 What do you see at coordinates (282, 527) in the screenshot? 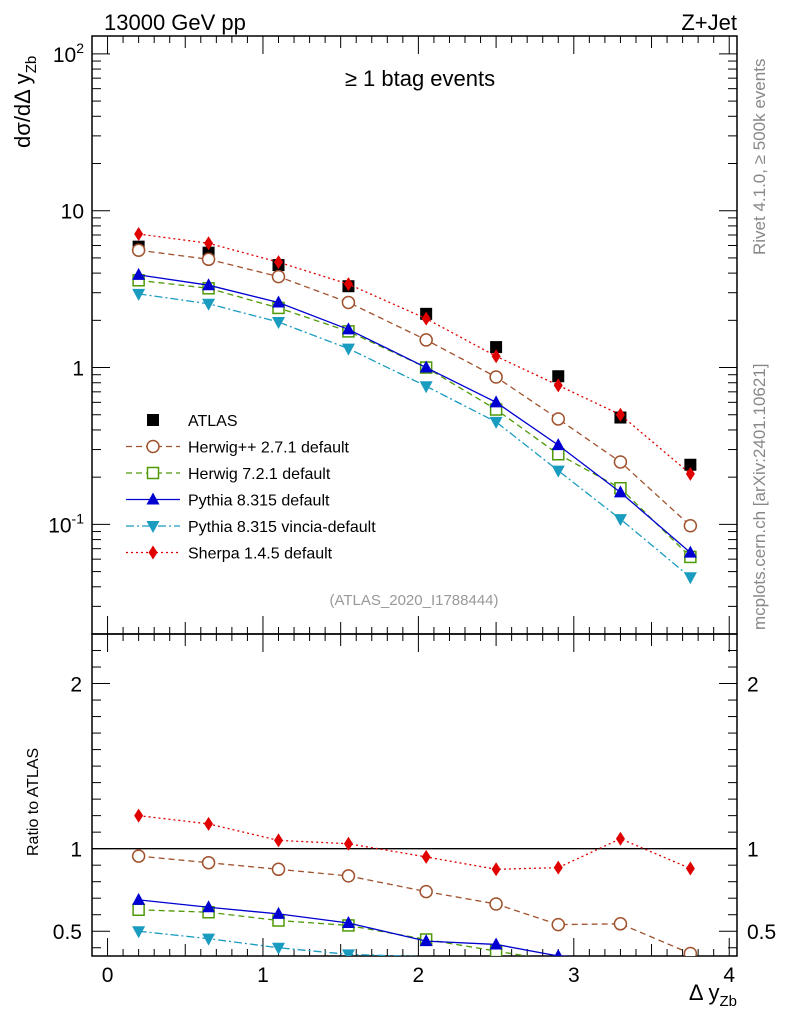
I see `legend-label: Pythia 8.315 vincia-default` at bounding box center [282, 527].